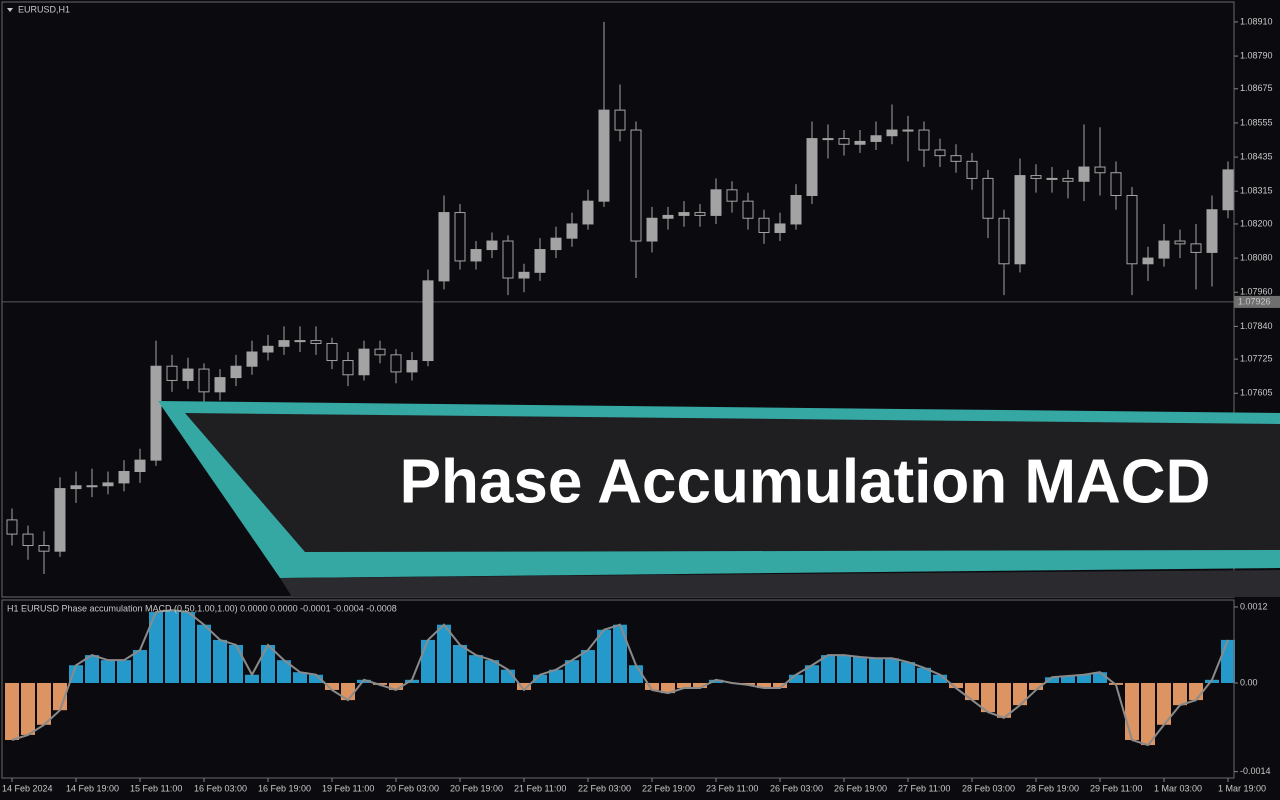 Image resolution: width=1280 pixels, height=800 pixels. What do you see at coordinates (1256, 358) in the screenshot?
I see `y-tick-label: 1.07725` at bounding box center [1256, 358].